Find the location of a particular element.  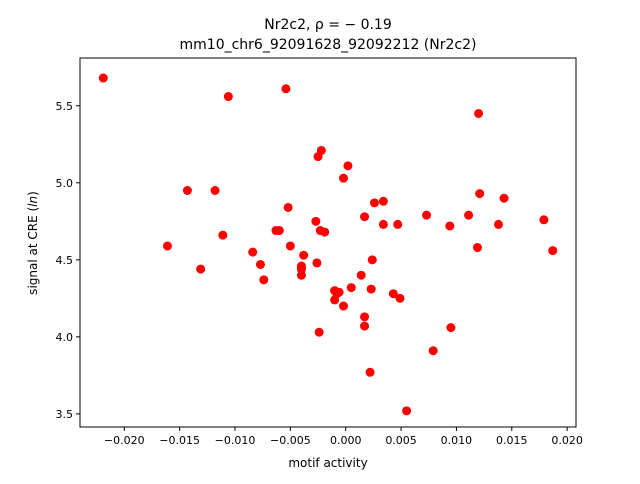

x-tick-label: 0.015 is located at coordinates (512, 440).